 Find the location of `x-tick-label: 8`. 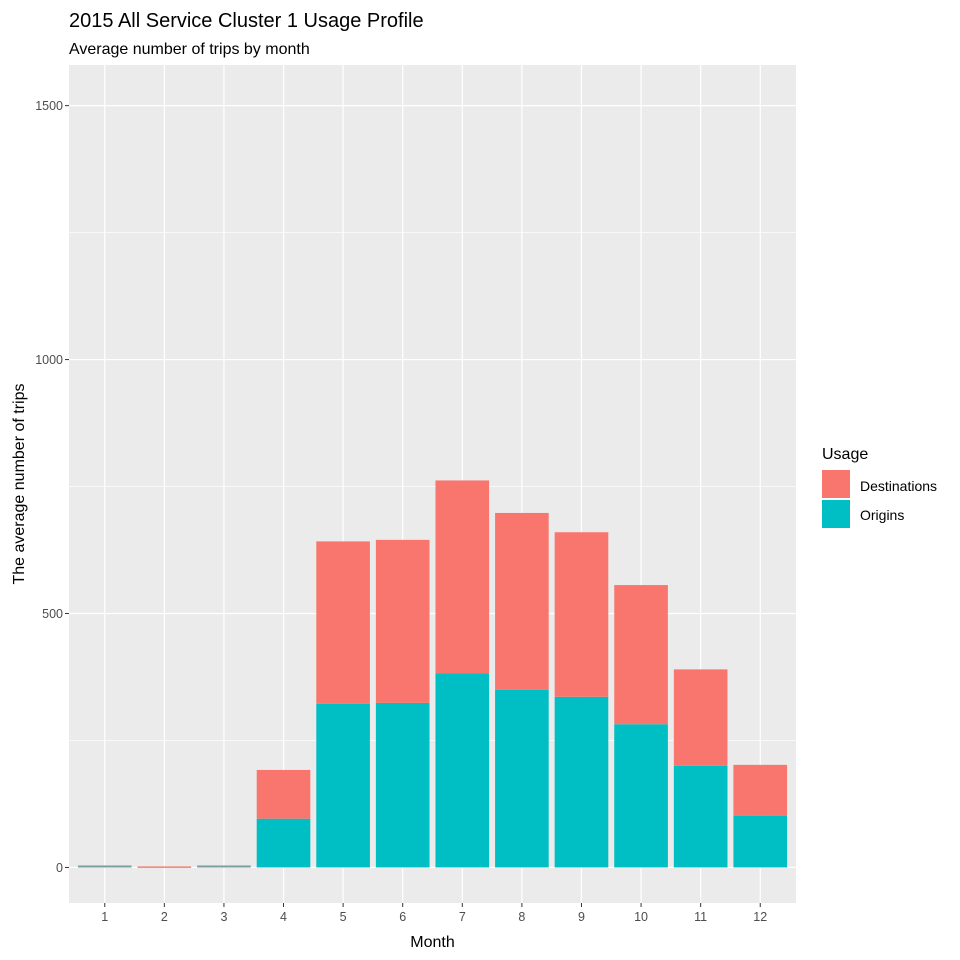

x-tick-label: 8 is located at coordinates (521, 917).